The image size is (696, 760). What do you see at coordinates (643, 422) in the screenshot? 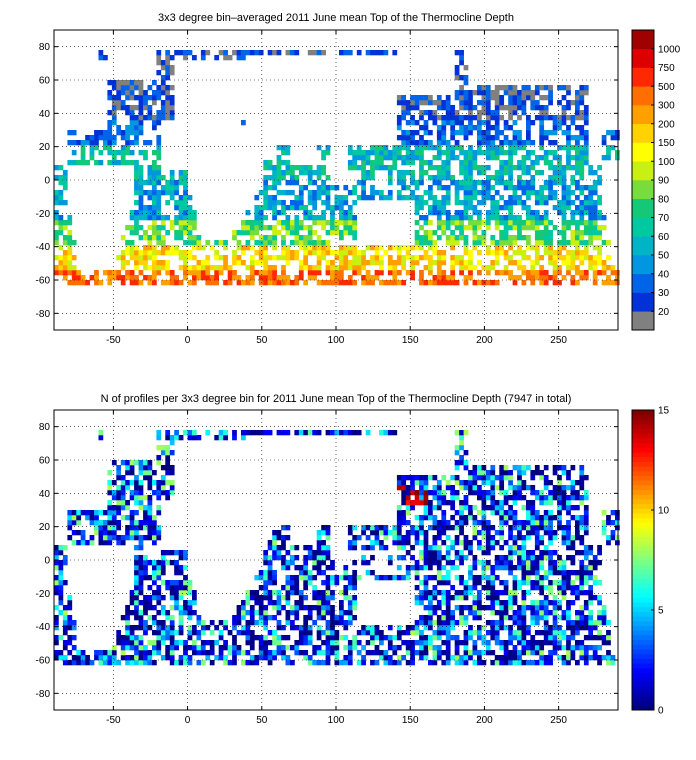
I see `colorbar-gradient-step` at bounding box center [643, 422].